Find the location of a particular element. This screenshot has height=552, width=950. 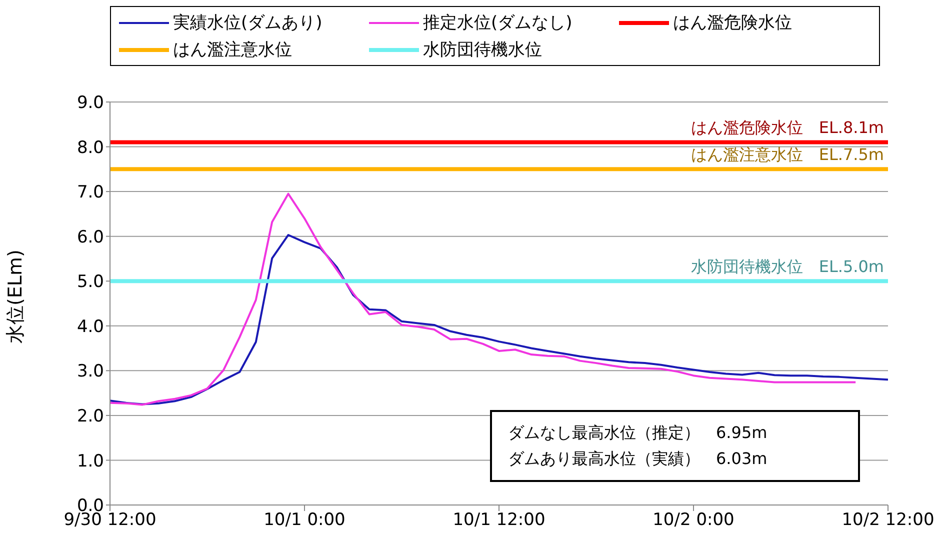

annotation: はん濫注意水位 EL.7.5m is located at coordinates (787, 155).